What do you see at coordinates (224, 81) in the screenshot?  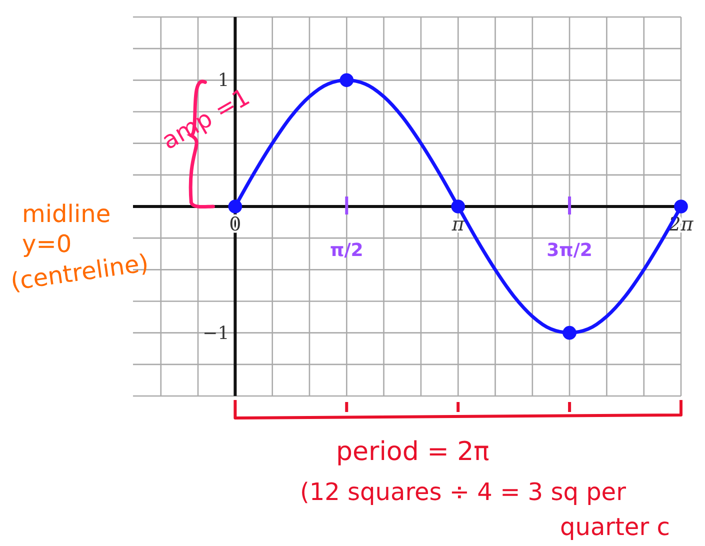 I see `y-tick-label: 1` at bounding box center [224, 81].